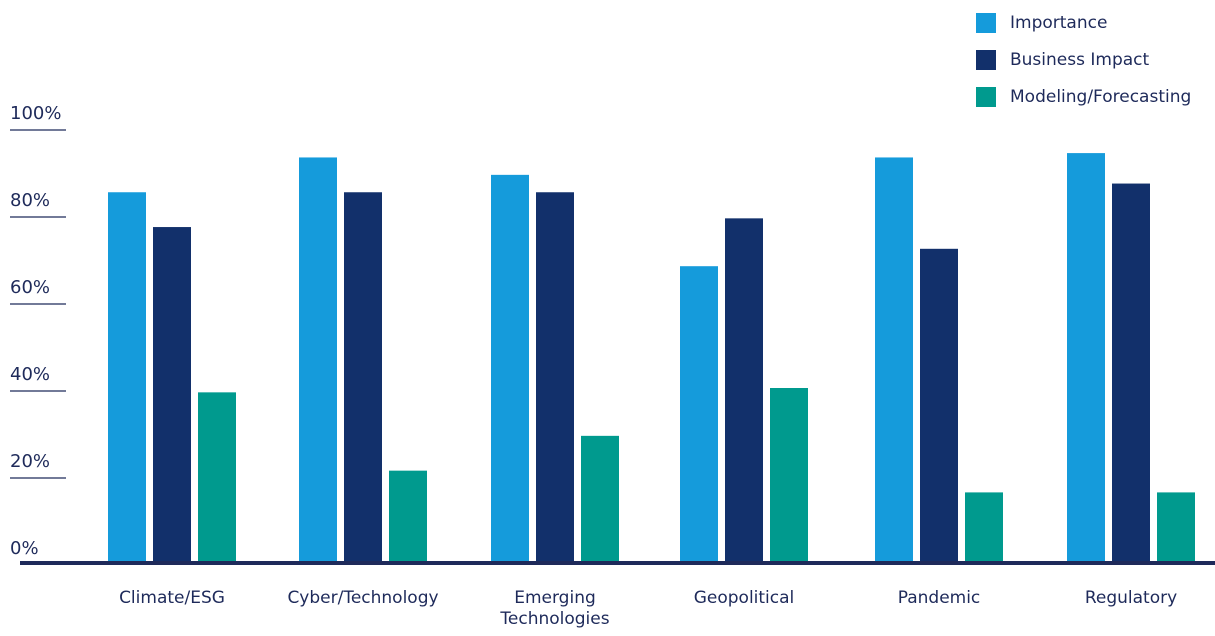 This screenshot has height=636, width=1215. Describe the element at coordinates (38, 304) in the screenshot. I see `y-axis-ticks` at that location.